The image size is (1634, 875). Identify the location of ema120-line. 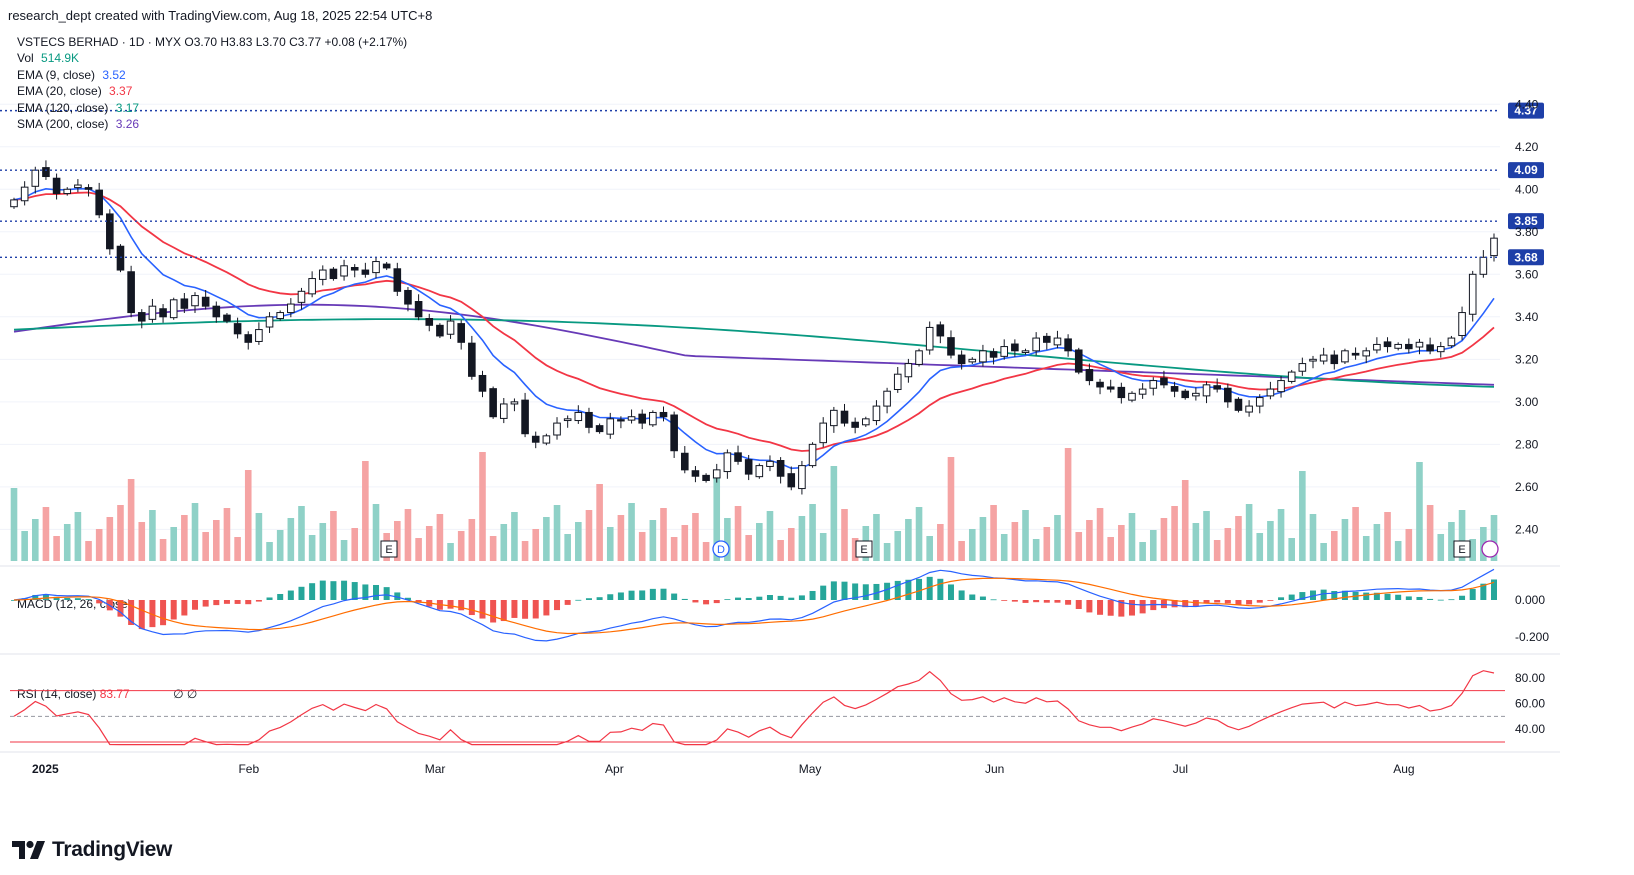
(754, 353).